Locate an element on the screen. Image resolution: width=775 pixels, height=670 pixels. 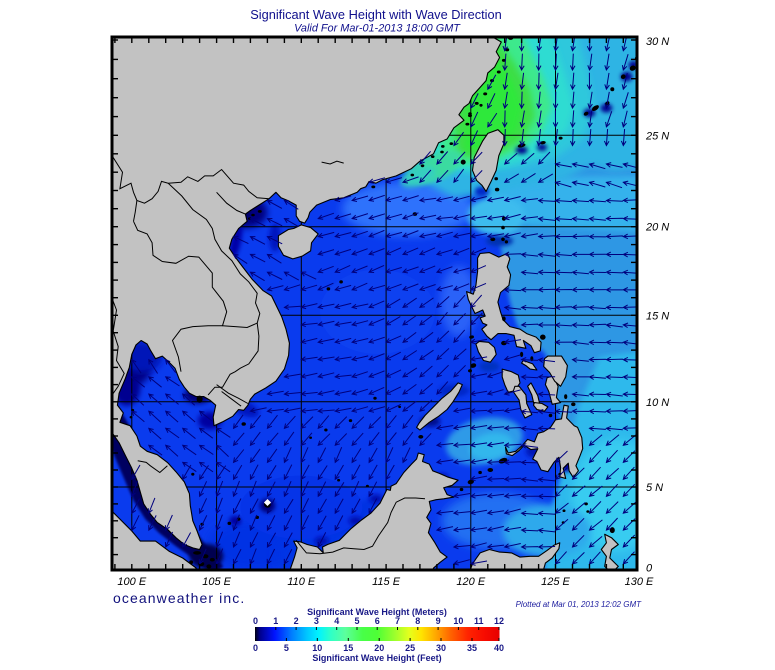
svg-text: oceanweather inc. is located at coordinates (179, 598).